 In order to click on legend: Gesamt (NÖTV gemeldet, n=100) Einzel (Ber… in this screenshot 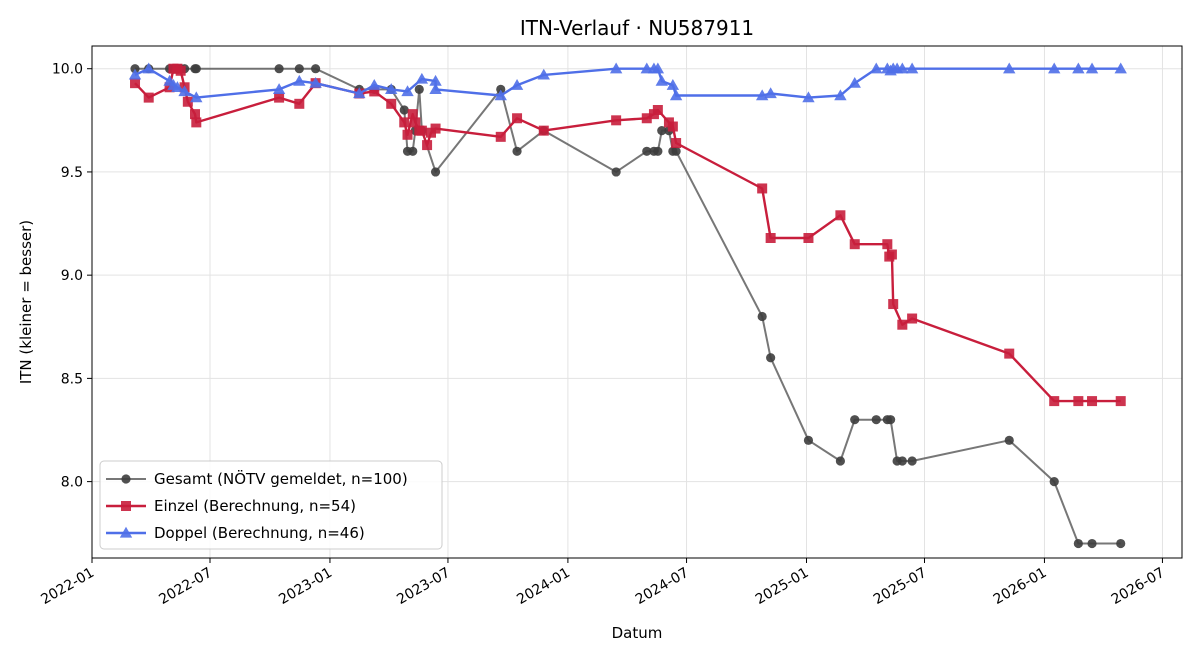, I will do `click(271, 505)`.